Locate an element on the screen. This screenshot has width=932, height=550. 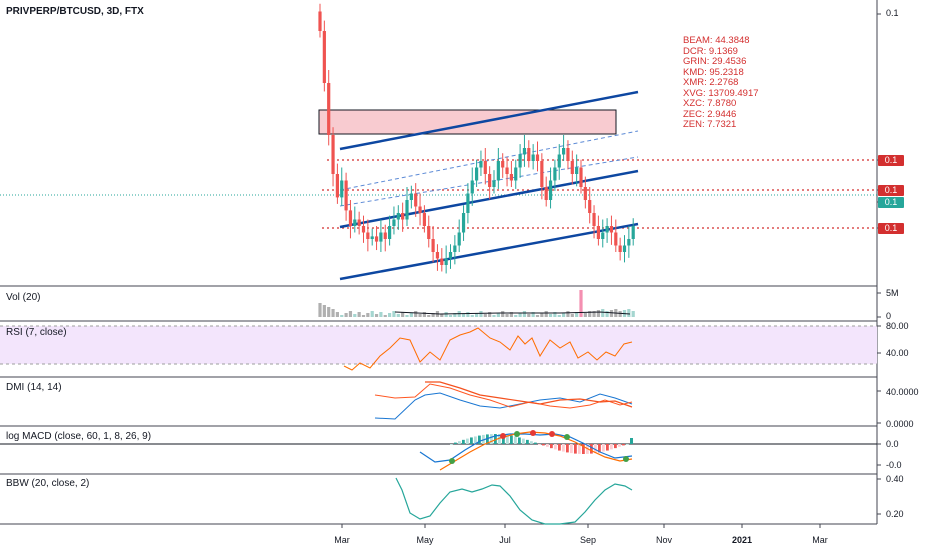
price-tag-current: 0.1 is located at coordinates (891, 202).